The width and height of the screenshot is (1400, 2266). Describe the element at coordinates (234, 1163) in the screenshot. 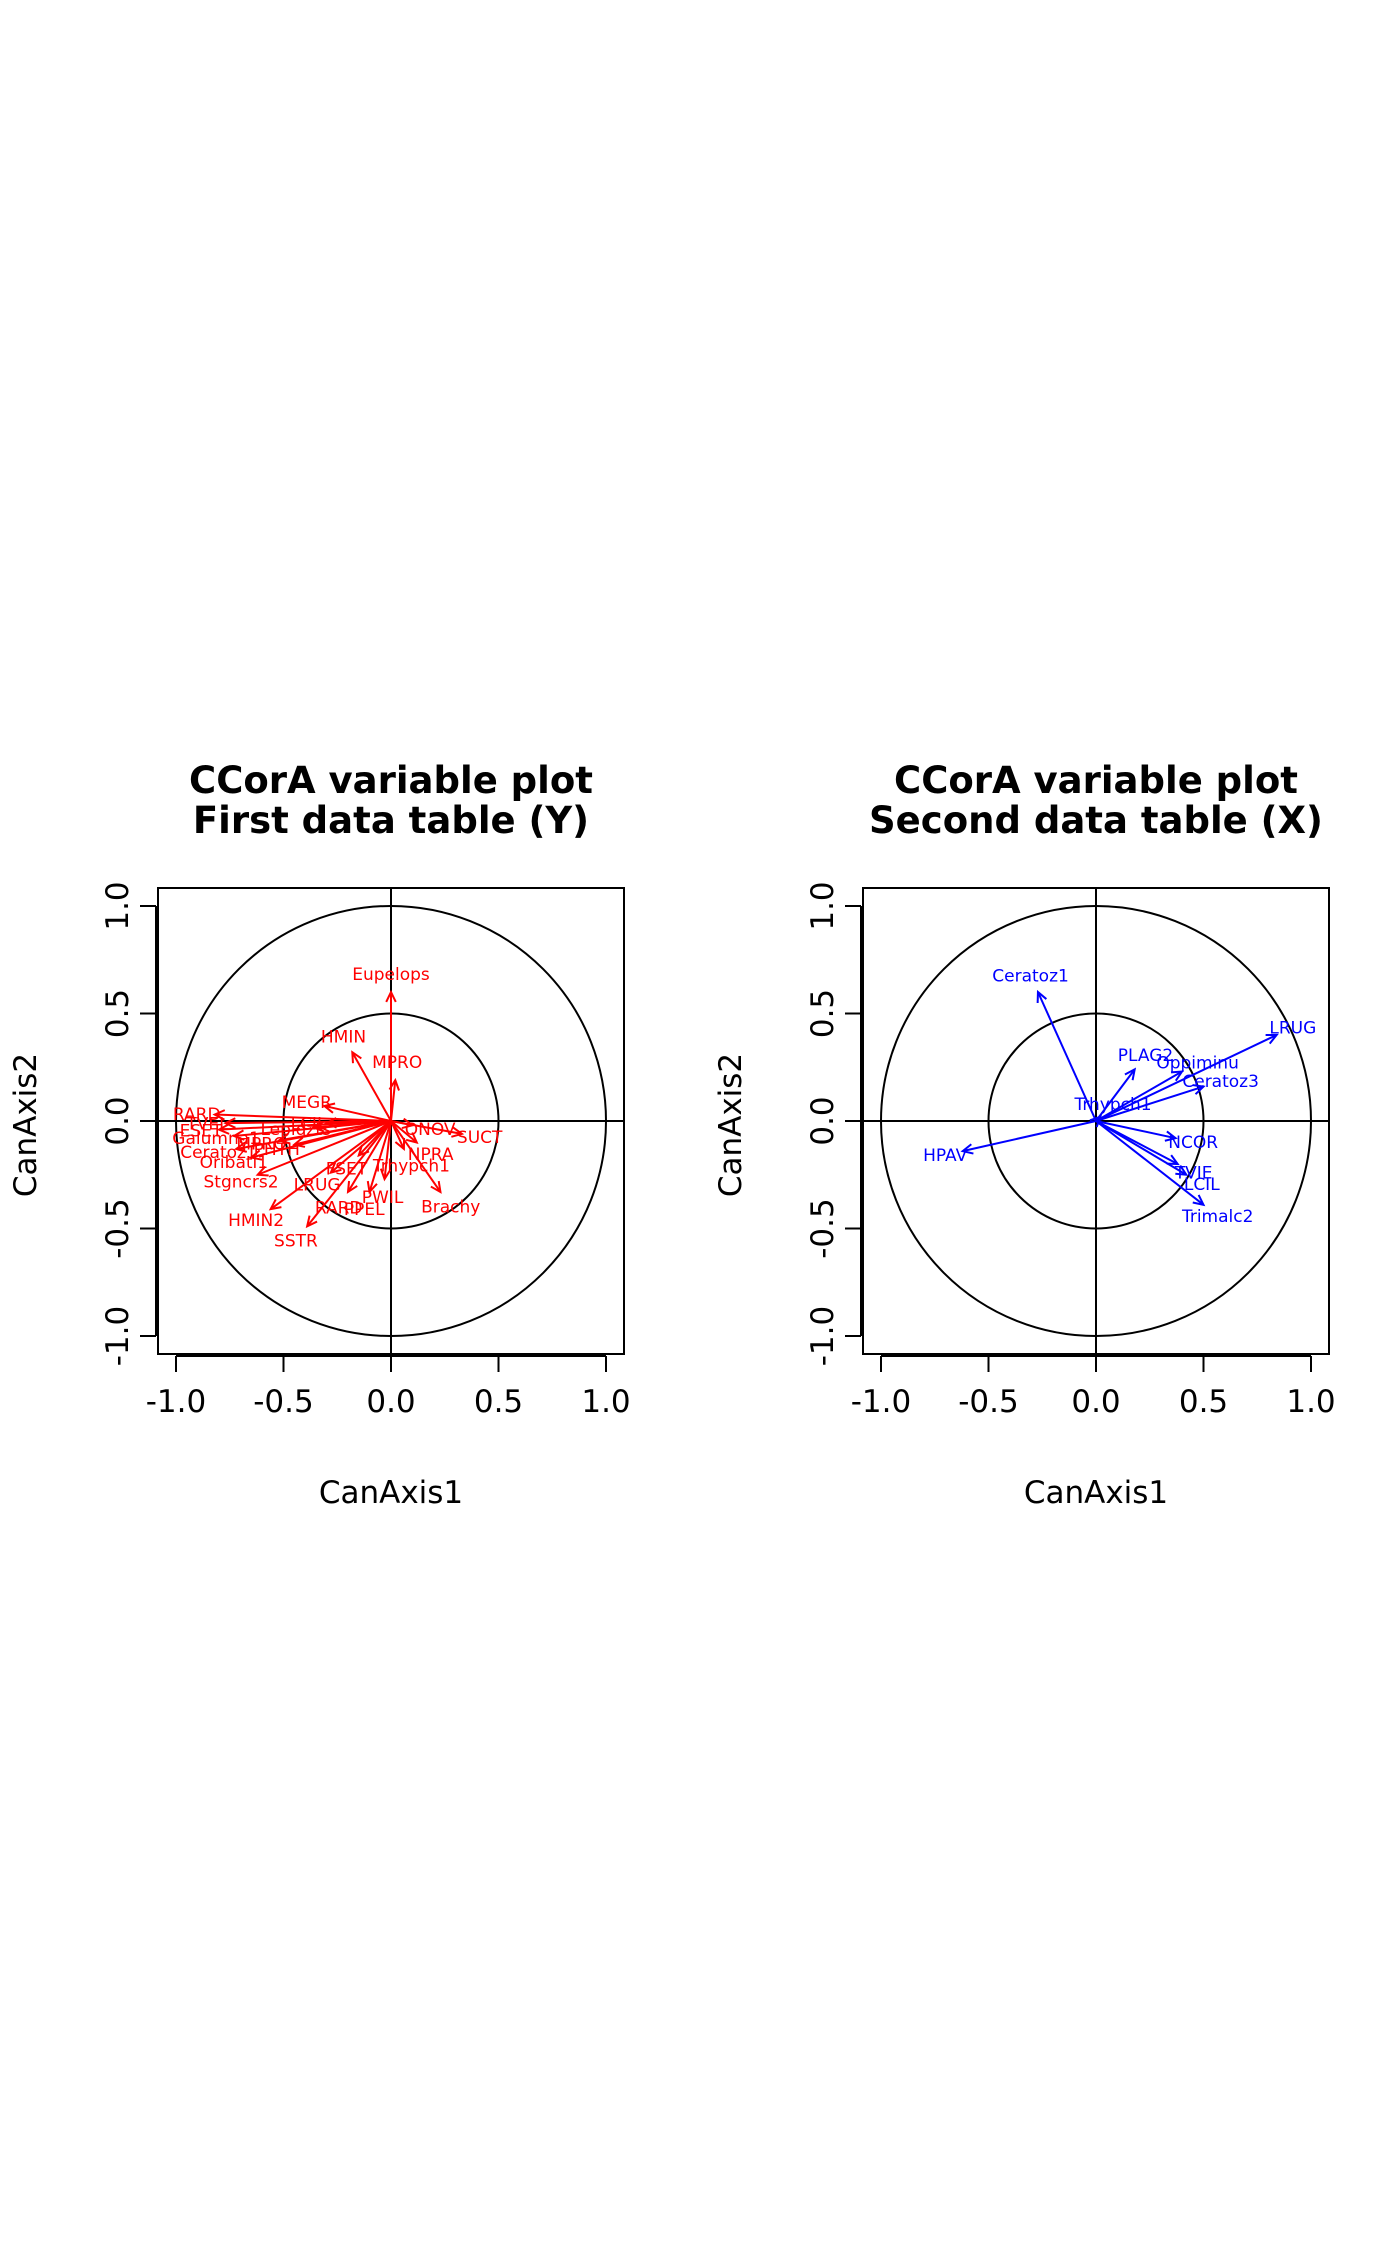

I see `variable-label: Oribatl1` at that location.